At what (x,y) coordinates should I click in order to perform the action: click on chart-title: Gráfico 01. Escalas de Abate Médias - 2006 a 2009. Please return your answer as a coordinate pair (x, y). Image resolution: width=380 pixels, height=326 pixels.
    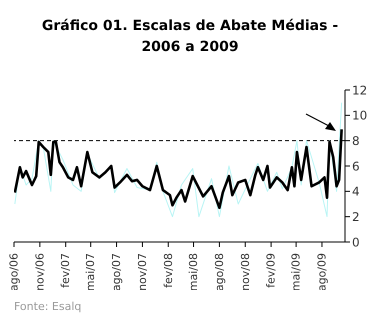
    Looking at the image, I should click on (190, 37).